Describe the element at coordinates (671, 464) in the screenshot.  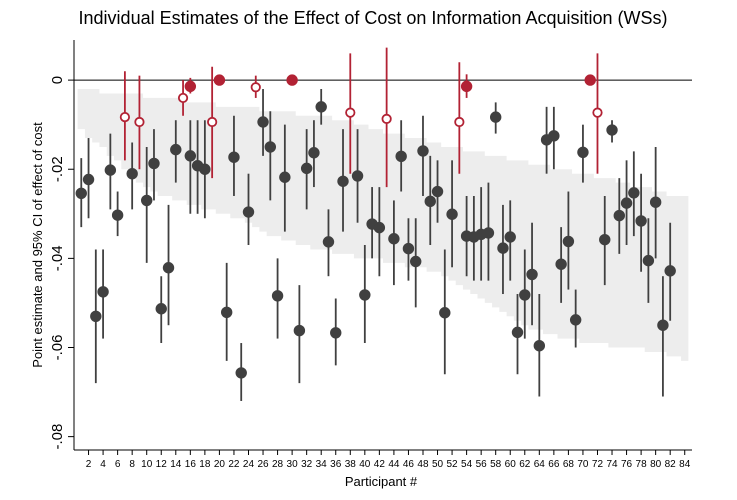
I see `x-tick-label: 82` at that location.